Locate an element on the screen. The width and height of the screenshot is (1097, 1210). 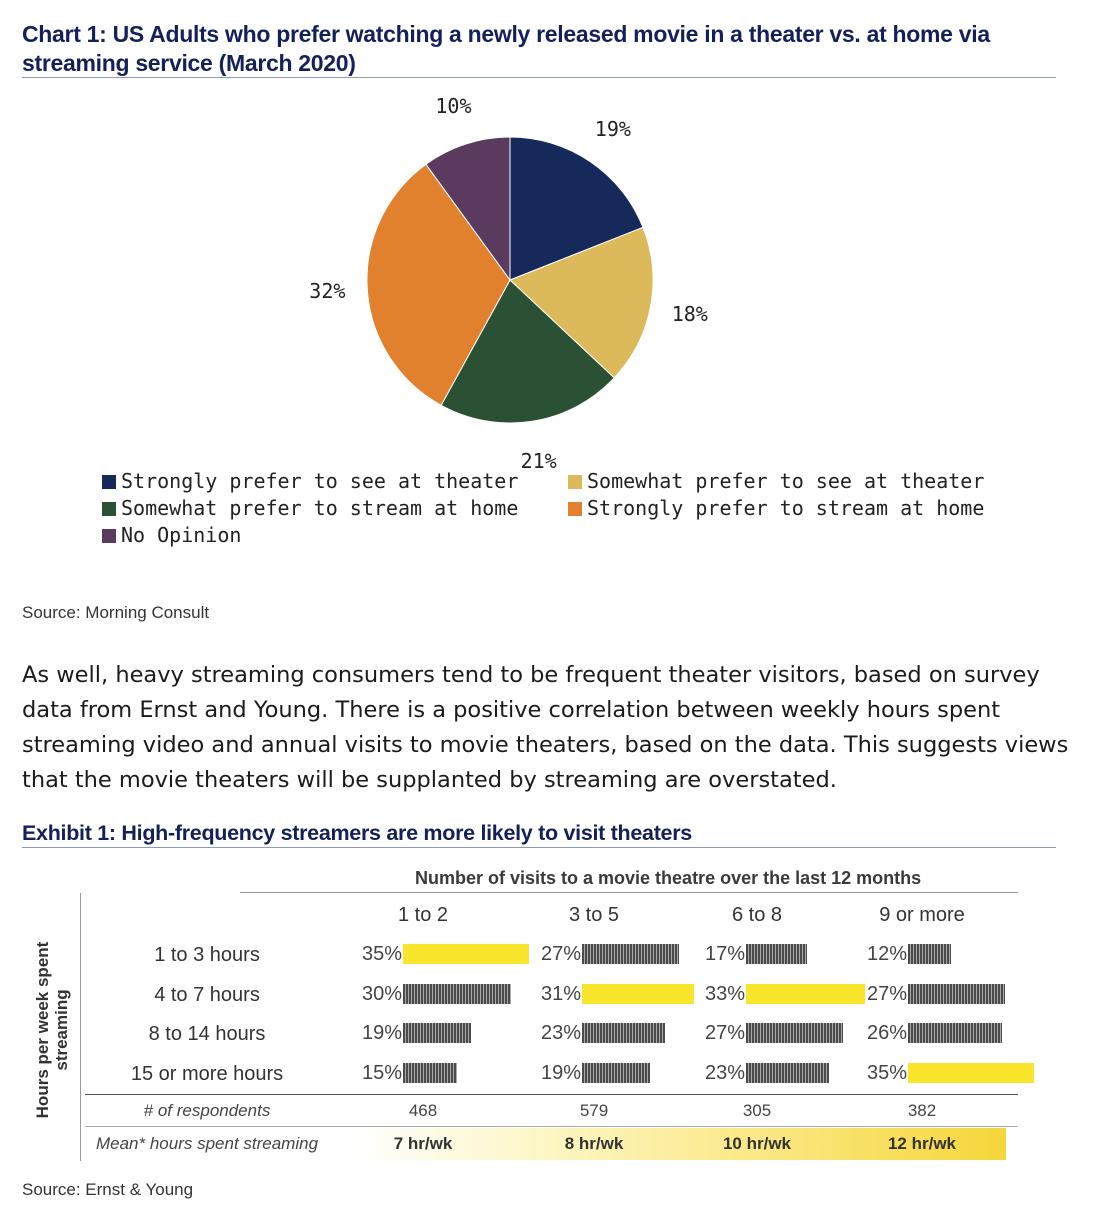
respondents-label: # of respondents is located at coordinates (207, 1110).